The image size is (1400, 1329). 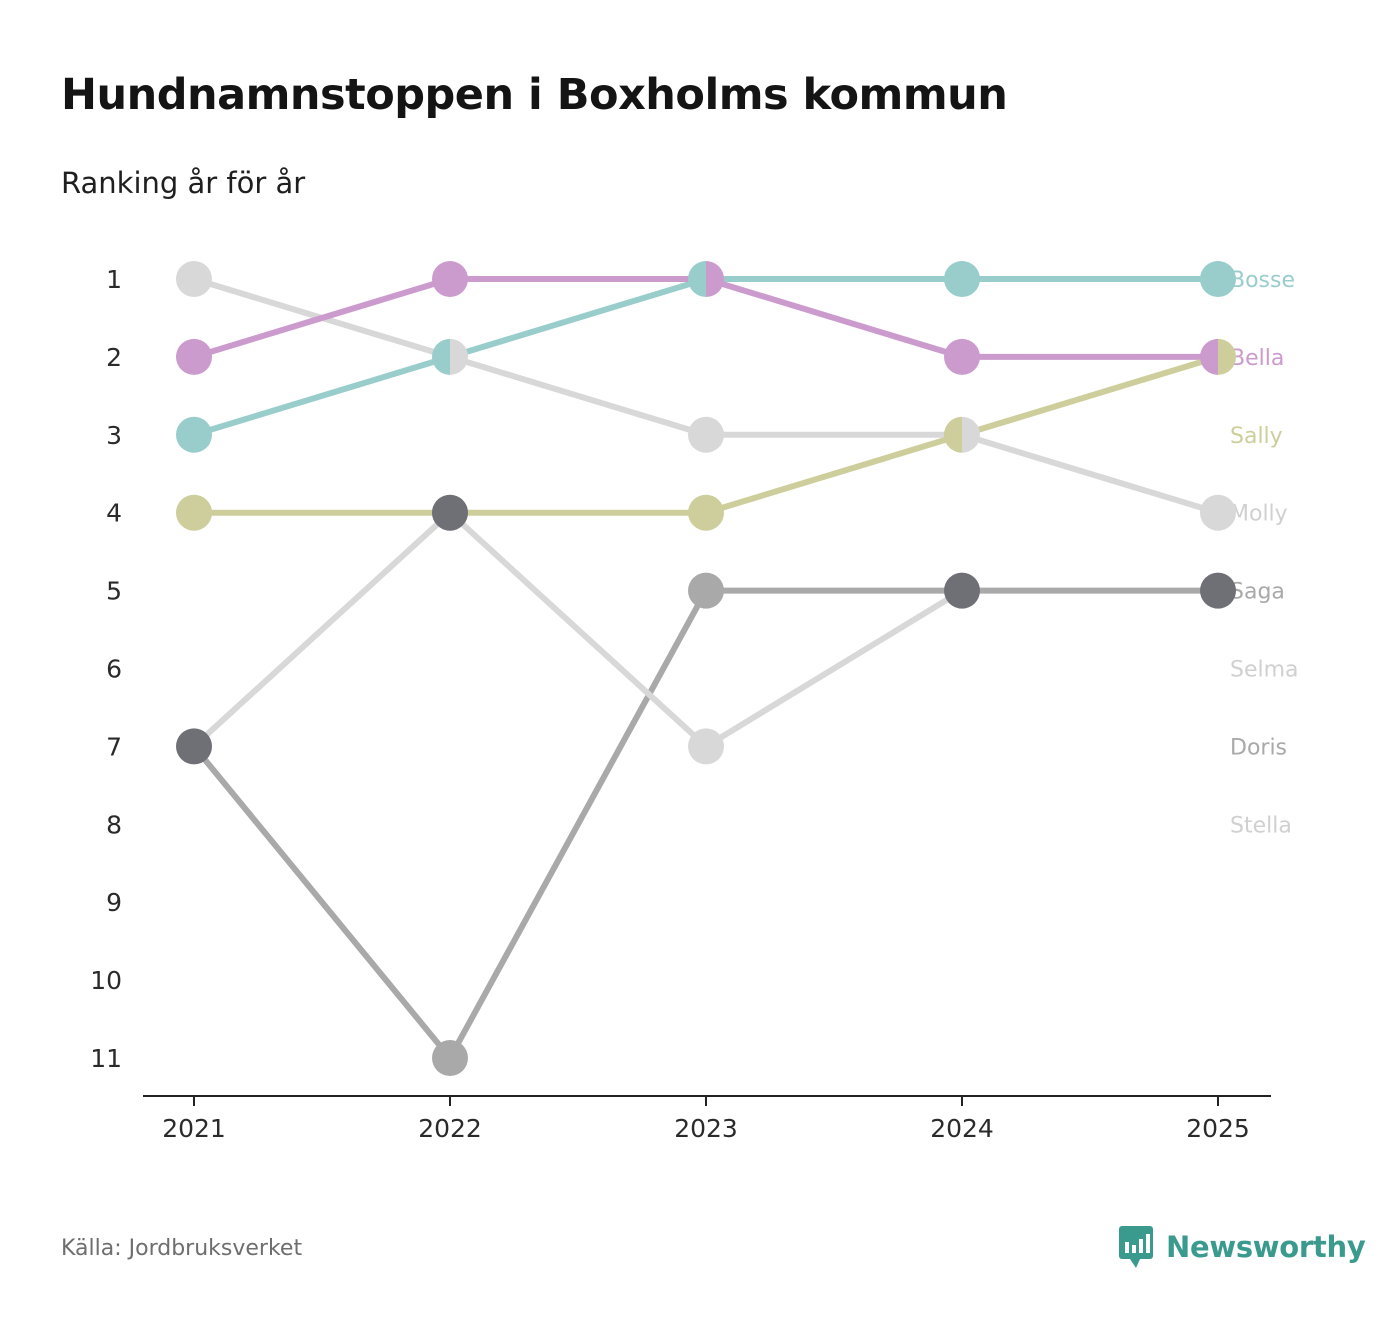 I want to click on brand-name: Newsworthy, so click(x=1266, y=1247).